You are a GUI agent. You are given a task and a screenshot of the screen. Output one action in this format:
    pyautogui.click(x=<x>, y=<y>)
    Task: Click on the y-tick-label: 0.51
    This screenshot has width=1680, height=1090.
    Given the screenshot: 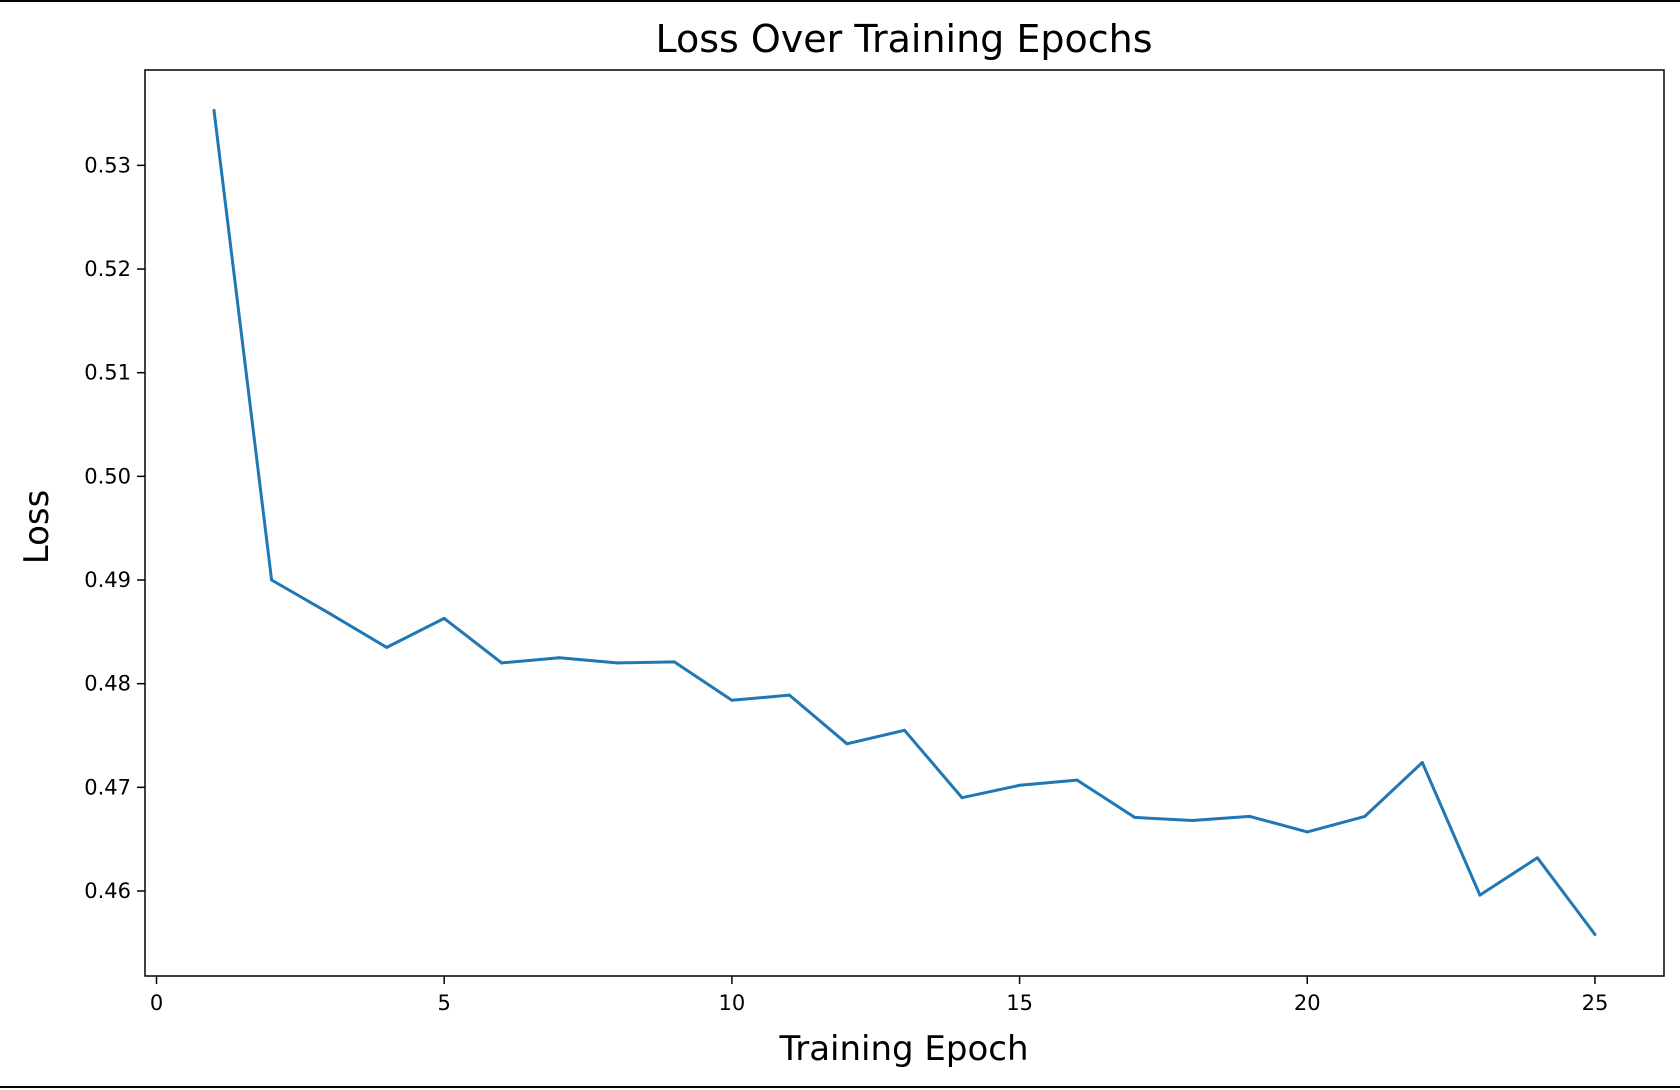 What is the action you would take?
    pyautogui.click(x=107, y=373)
    